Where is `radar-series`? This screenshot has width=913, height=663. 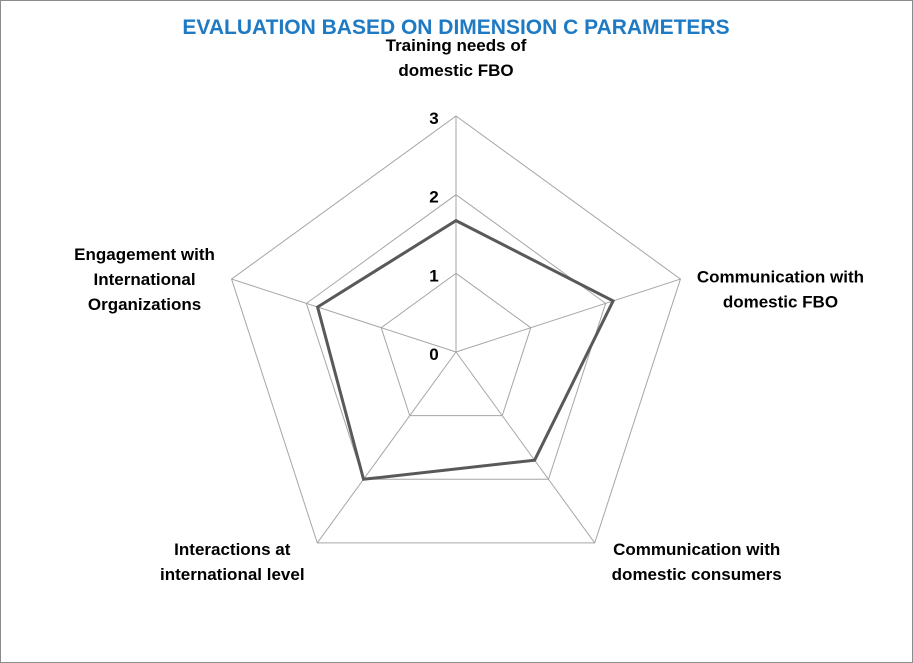
radar-series is located at coordinates (465, 349).